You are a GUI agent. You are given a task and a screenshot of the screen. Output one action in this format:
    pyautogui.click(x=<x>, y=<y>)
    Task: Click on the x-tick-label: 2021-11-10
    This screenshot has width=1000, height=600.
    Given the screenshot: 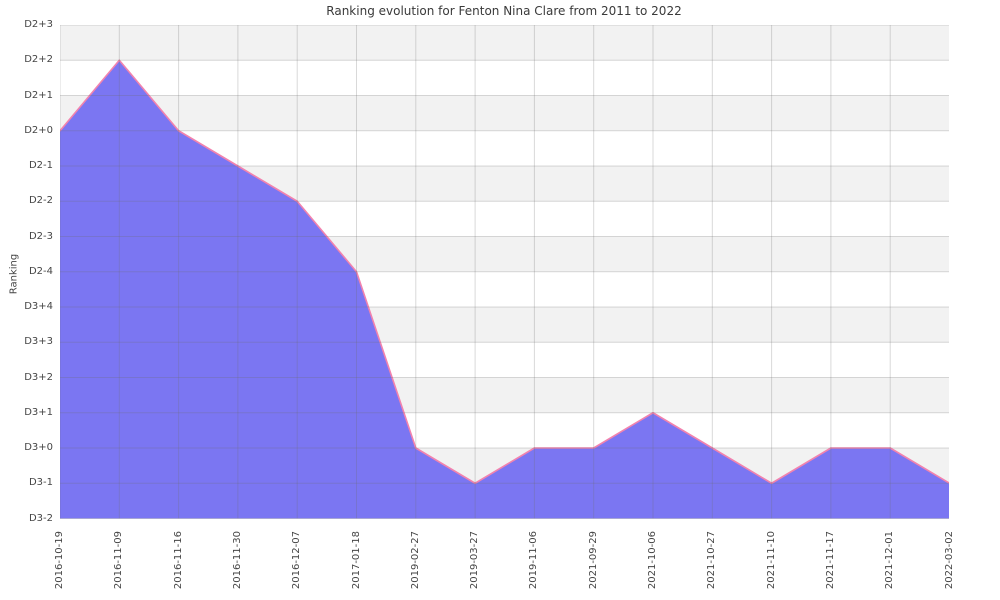 What is the action you would take?
    pyautogui.click(x=771, y=560)
    